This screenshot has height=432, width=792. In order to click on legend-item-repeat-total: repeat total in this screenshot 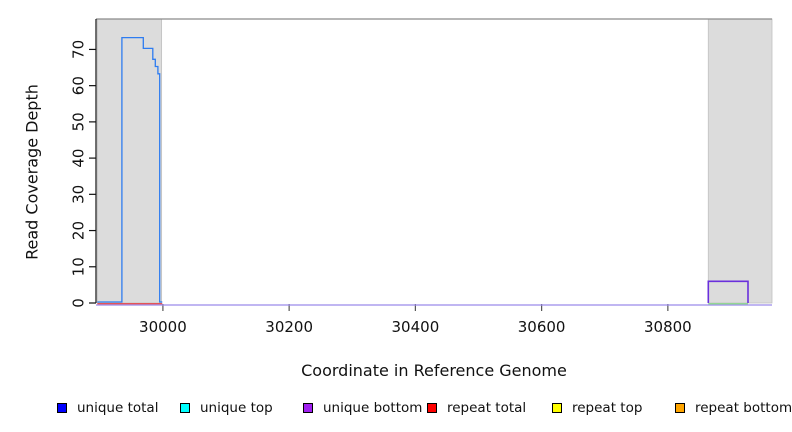, I will do `click(476, 408)`.